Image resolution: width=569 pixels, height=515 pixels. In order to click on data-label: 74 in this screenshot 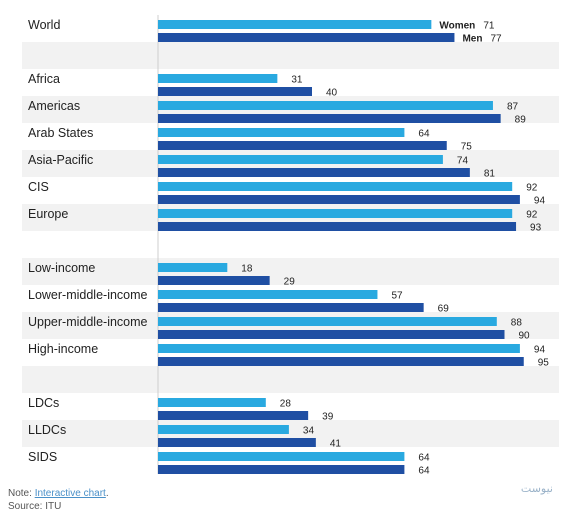, I will do `click(463, 161)`.